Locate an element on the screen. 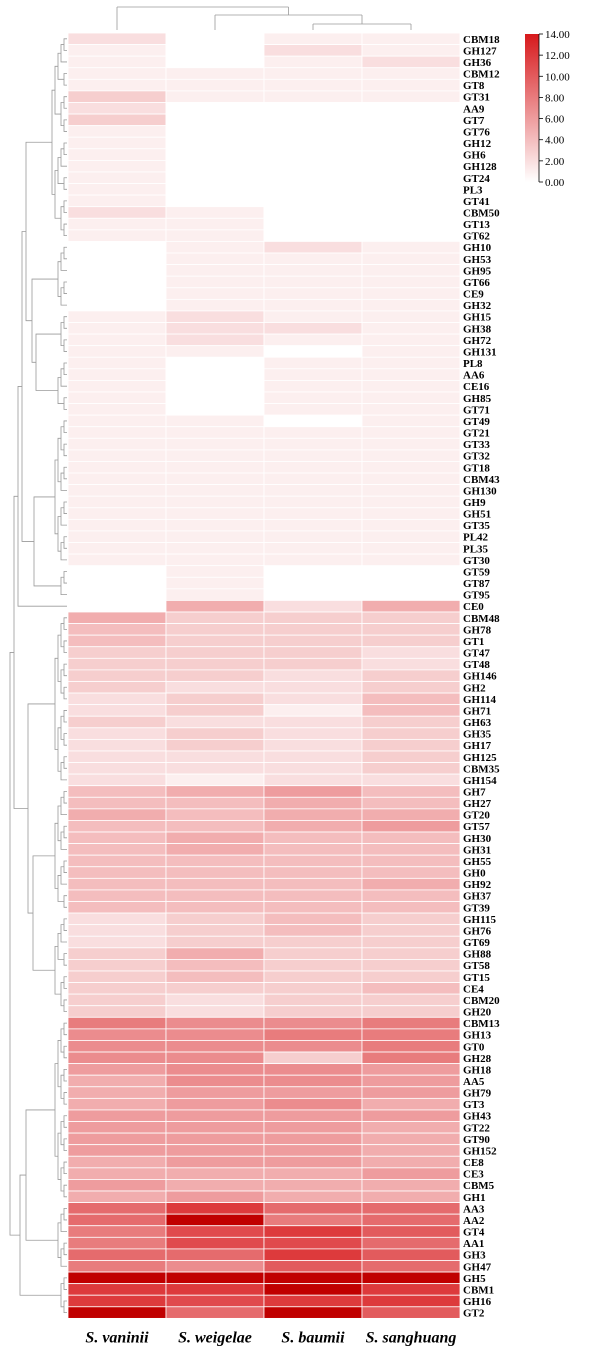 The image size is (590, 1359). row-label: GH63 is located at coordinates (477, 723).